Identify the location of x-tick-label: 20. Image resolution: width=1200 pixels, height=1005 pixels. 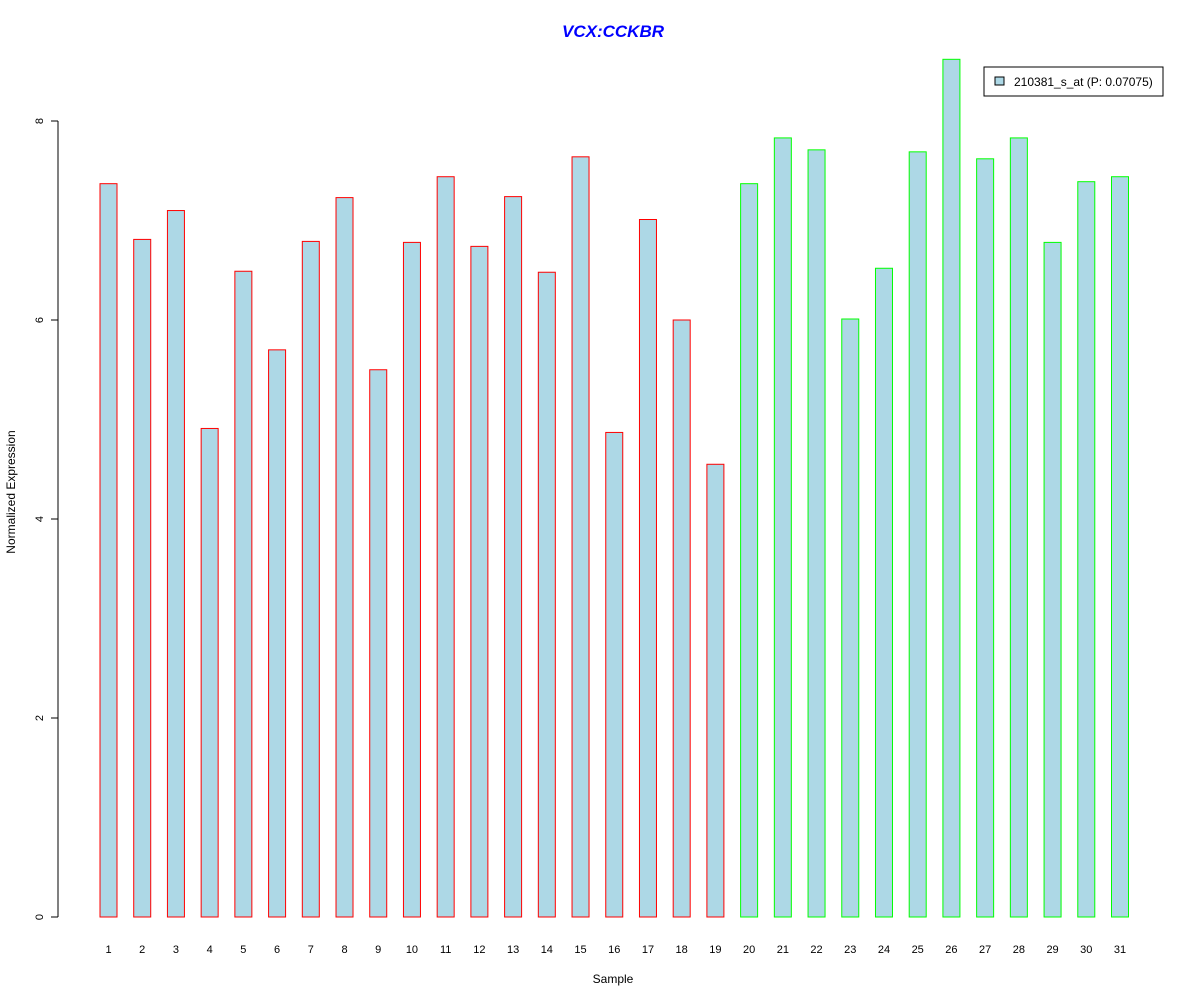
(749, 950).